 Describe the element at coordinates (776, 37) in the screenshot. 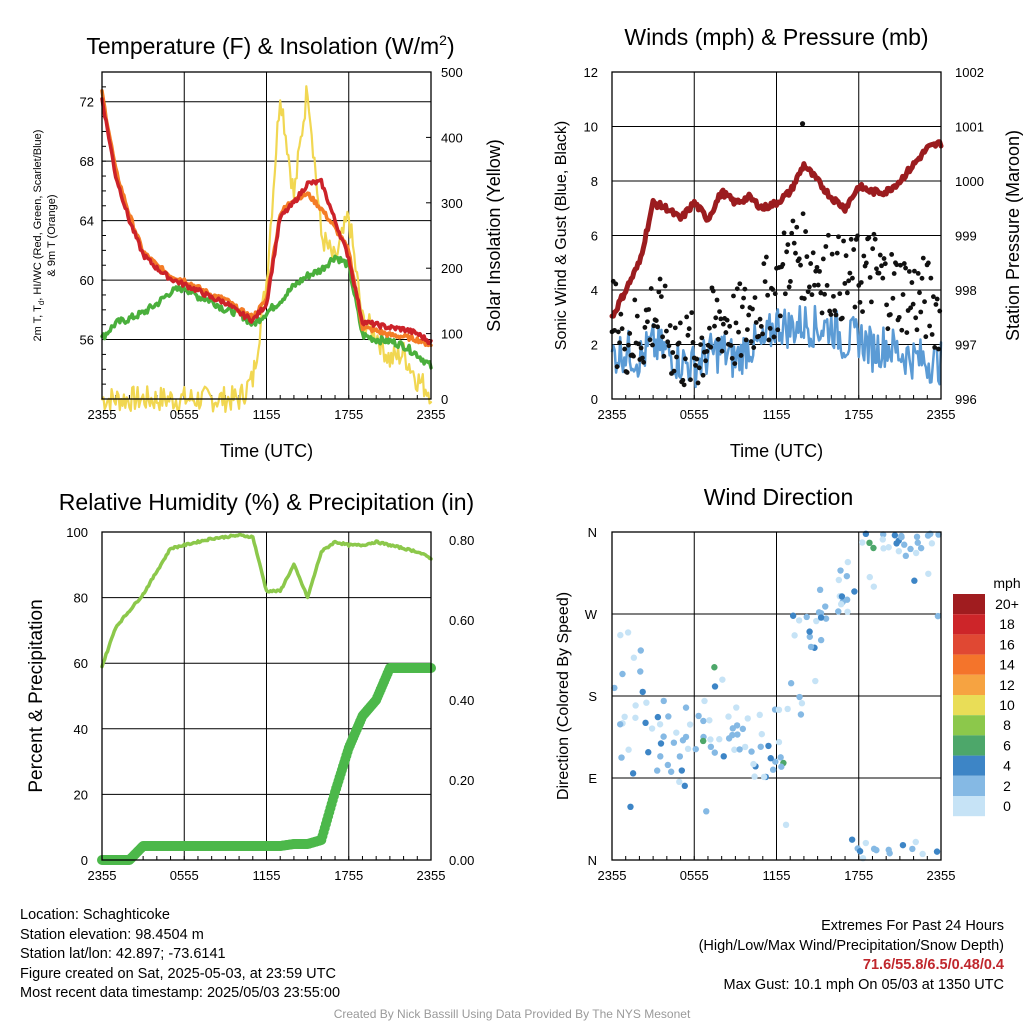

I see `panel-title-winds: Winds (mph) & Pressure (mb)` at that location.